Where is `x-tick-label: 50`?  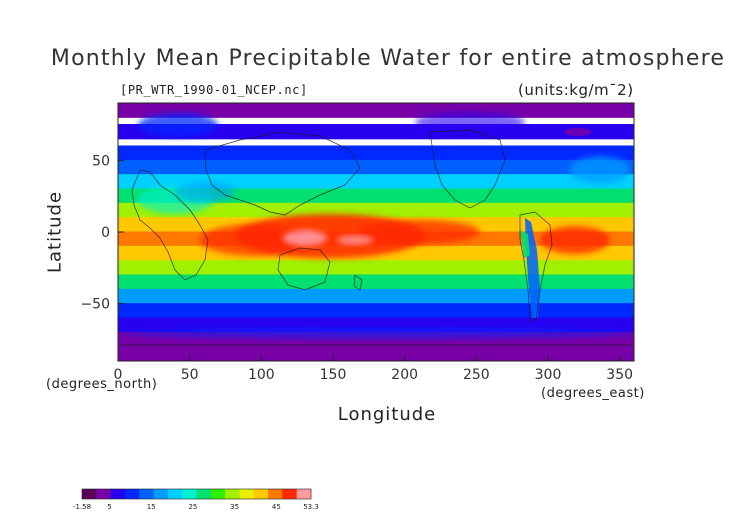
x-tick-label: 50 is located at coordinates (190, 375).